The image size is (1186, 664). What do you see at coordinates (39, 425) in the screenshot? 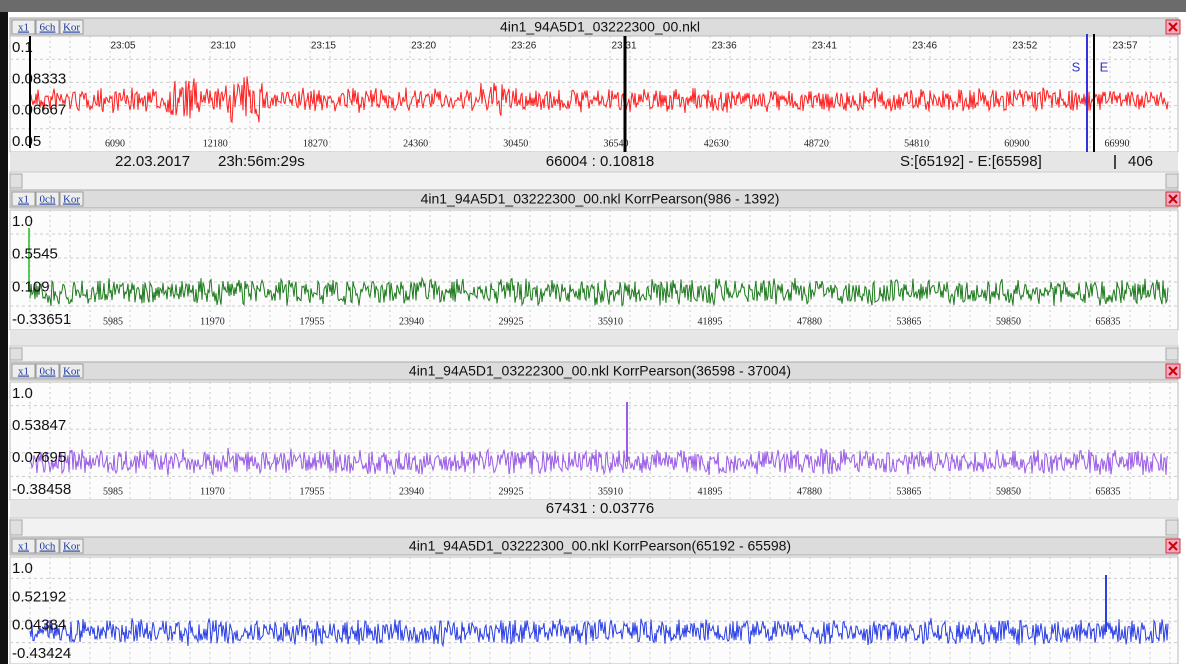
I see `y-axis-label: 0.53847` at bounding box center [39, 425].